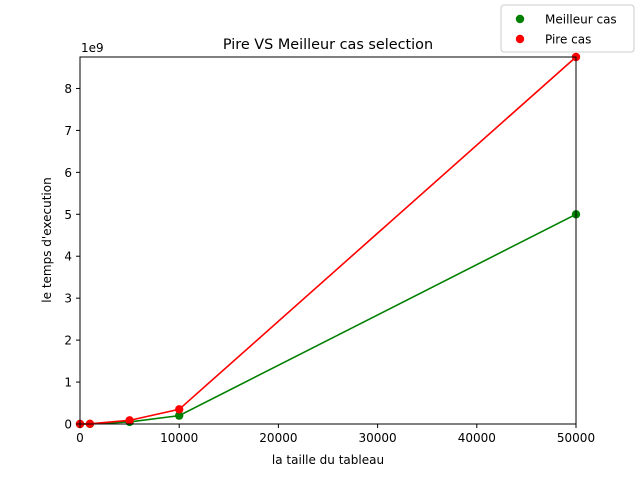 This screenshot has height=481, width=640. What do you see at coordinates (68, 89) in the screenshot?
I see `y-tick-label-8: 8` at bounding box center [68, 89].